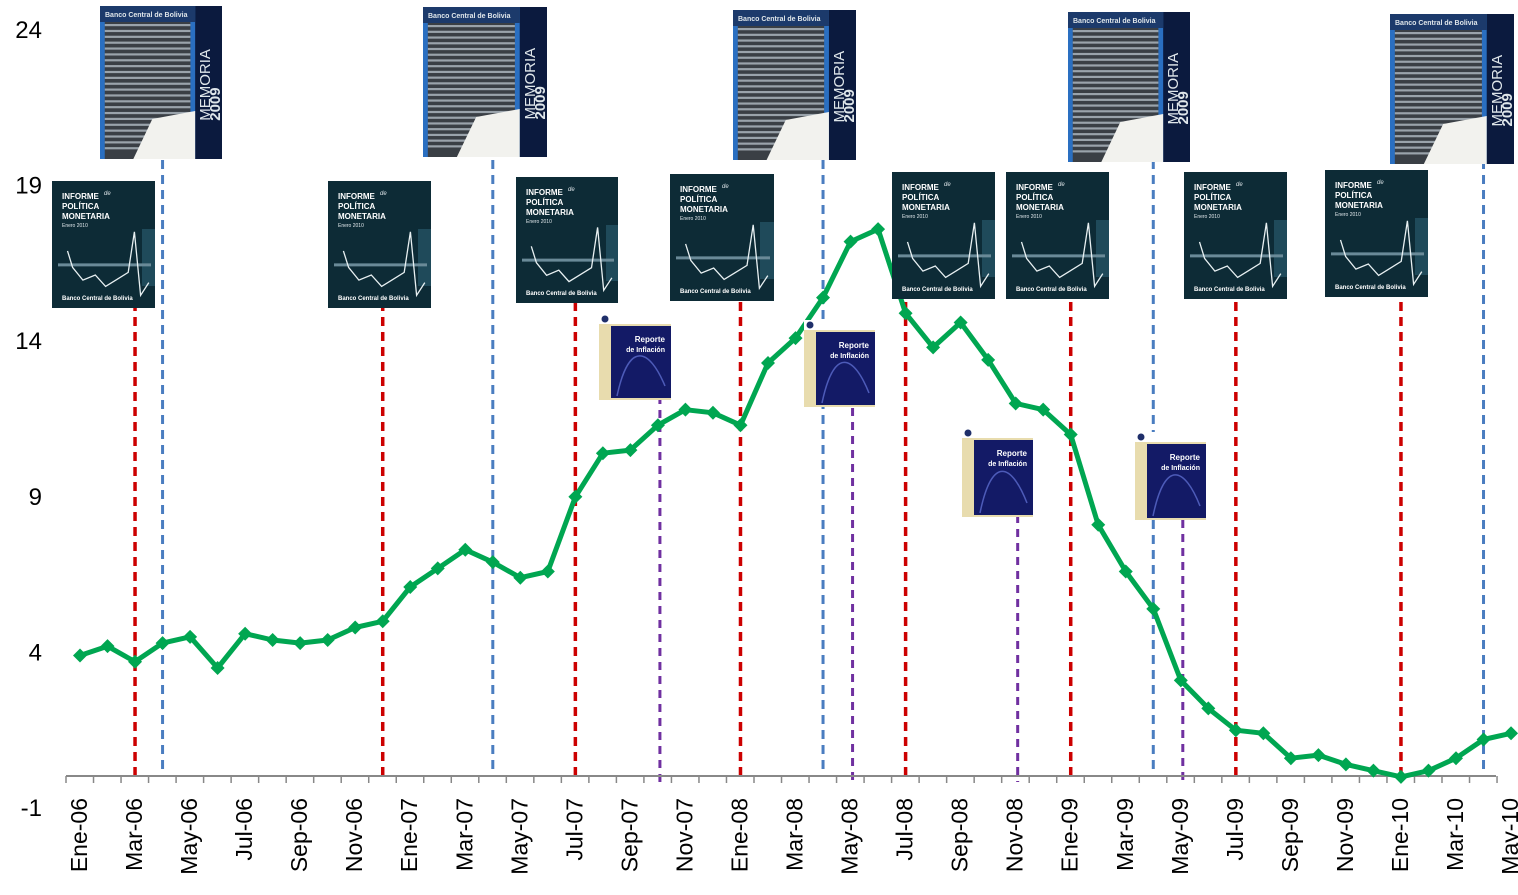  What do you see at coordinates (1400, 835) in the screenshot?
I see `x-tick-label: Ene-10` at bounding box center [1400, 835].